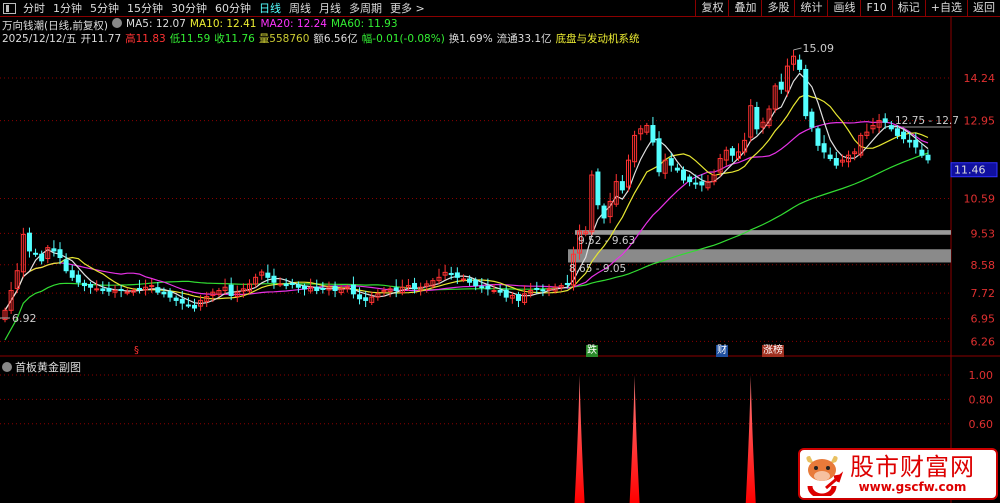  Describe the element at coordinates (223, 24) in the screenshot. I see `ma10-label: MA10: 12.41` at that location.